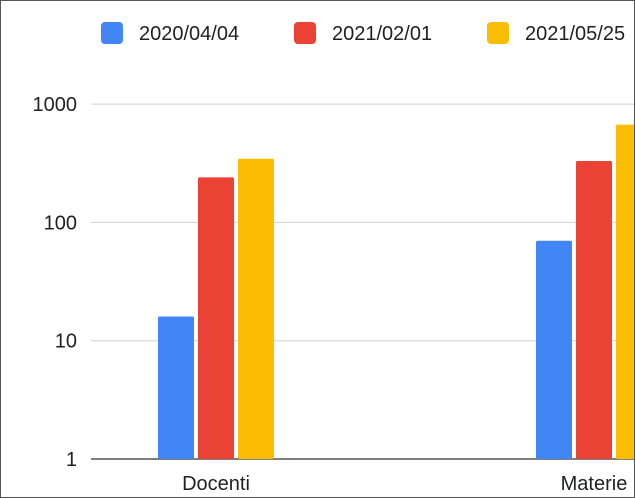  Describe the element at coordinates (594, 484) in the screenshot. I see `x-category-label: Materie` at that location.